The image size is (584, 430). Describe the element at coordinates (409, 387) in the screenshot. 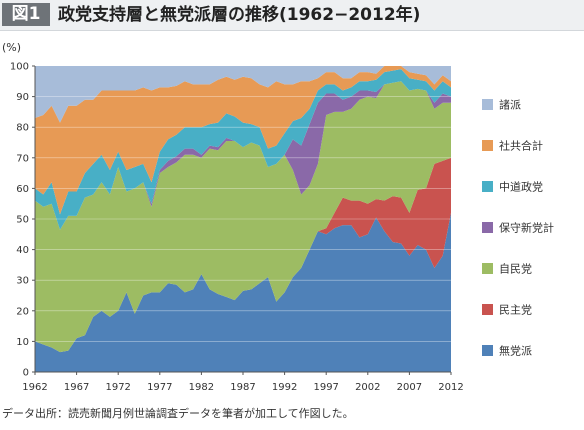

I see `x-tick-label-2007: 2007` at that location.